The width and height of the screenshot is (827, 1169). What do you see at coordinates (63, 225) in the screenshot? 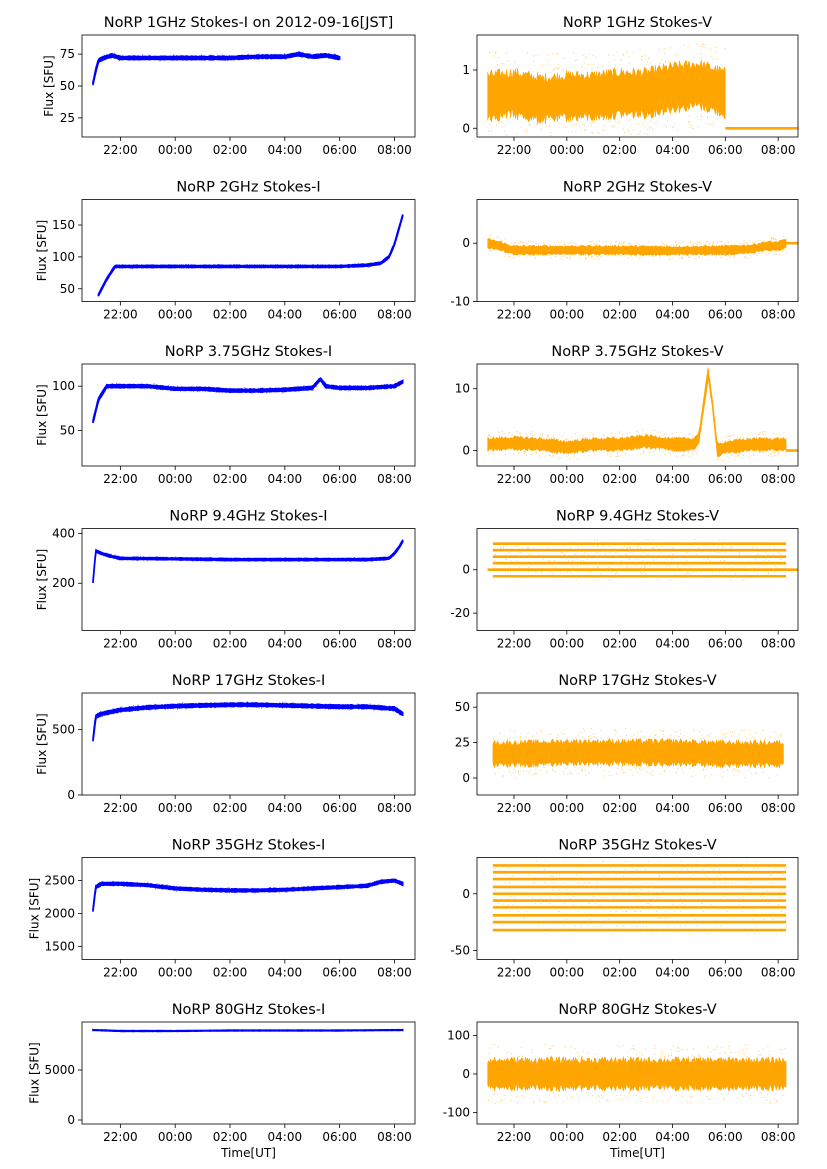
I see `y-tick-label: 150` at bounding box center [63, 225].